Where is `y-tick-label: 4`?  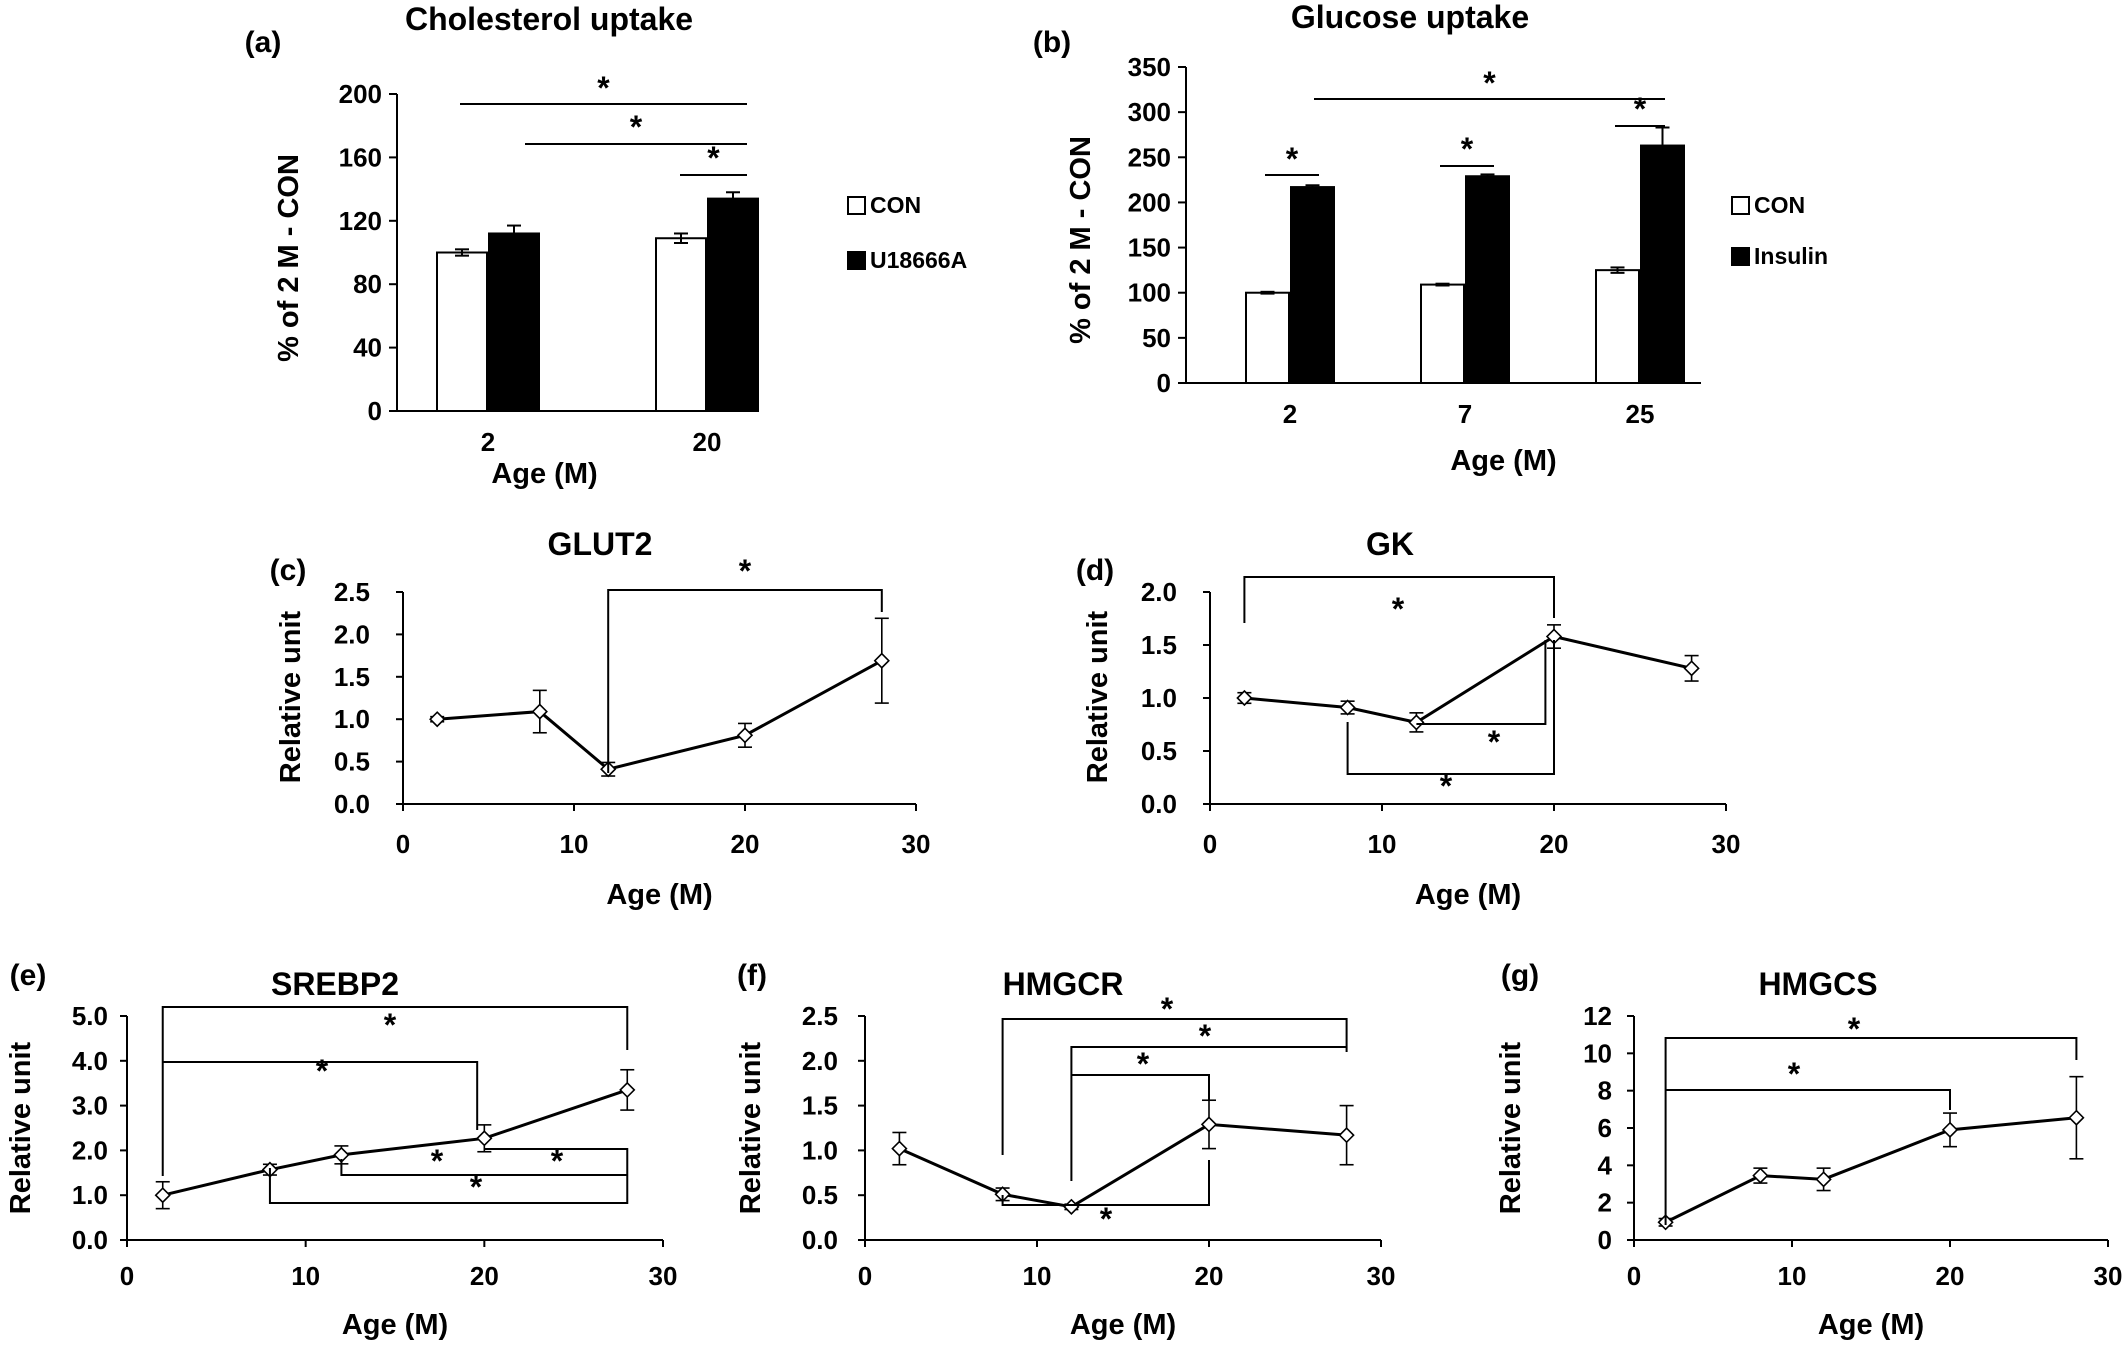 y-tick-label: 4 is located at coordinates (1605, 1165).